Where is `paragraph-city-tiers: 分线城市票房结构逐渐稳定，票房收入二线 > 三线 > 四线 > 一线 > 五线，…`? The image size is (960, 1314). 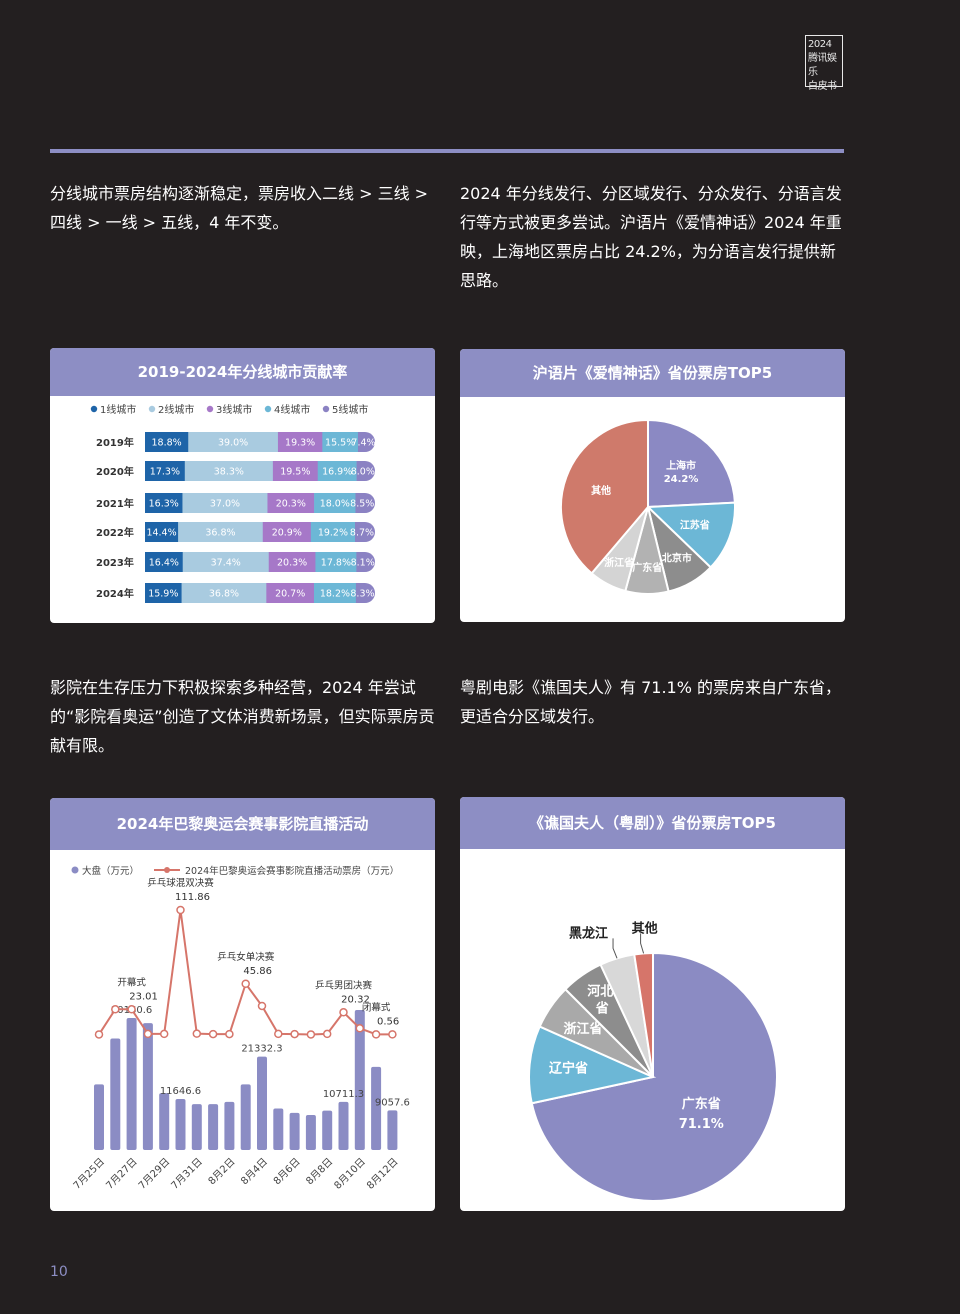 paragraph-city-tiers: 分线城市票房结构逐渐稳定，票房收入二线 > 三线 > 四线 > 一线 > 五线，… is located at coordinates (239, 208).